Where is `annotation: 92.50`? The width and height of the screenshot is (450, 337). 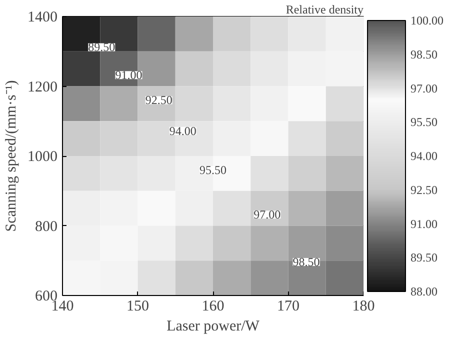
annotation: 92.50 is located at coordinates (158, 100).